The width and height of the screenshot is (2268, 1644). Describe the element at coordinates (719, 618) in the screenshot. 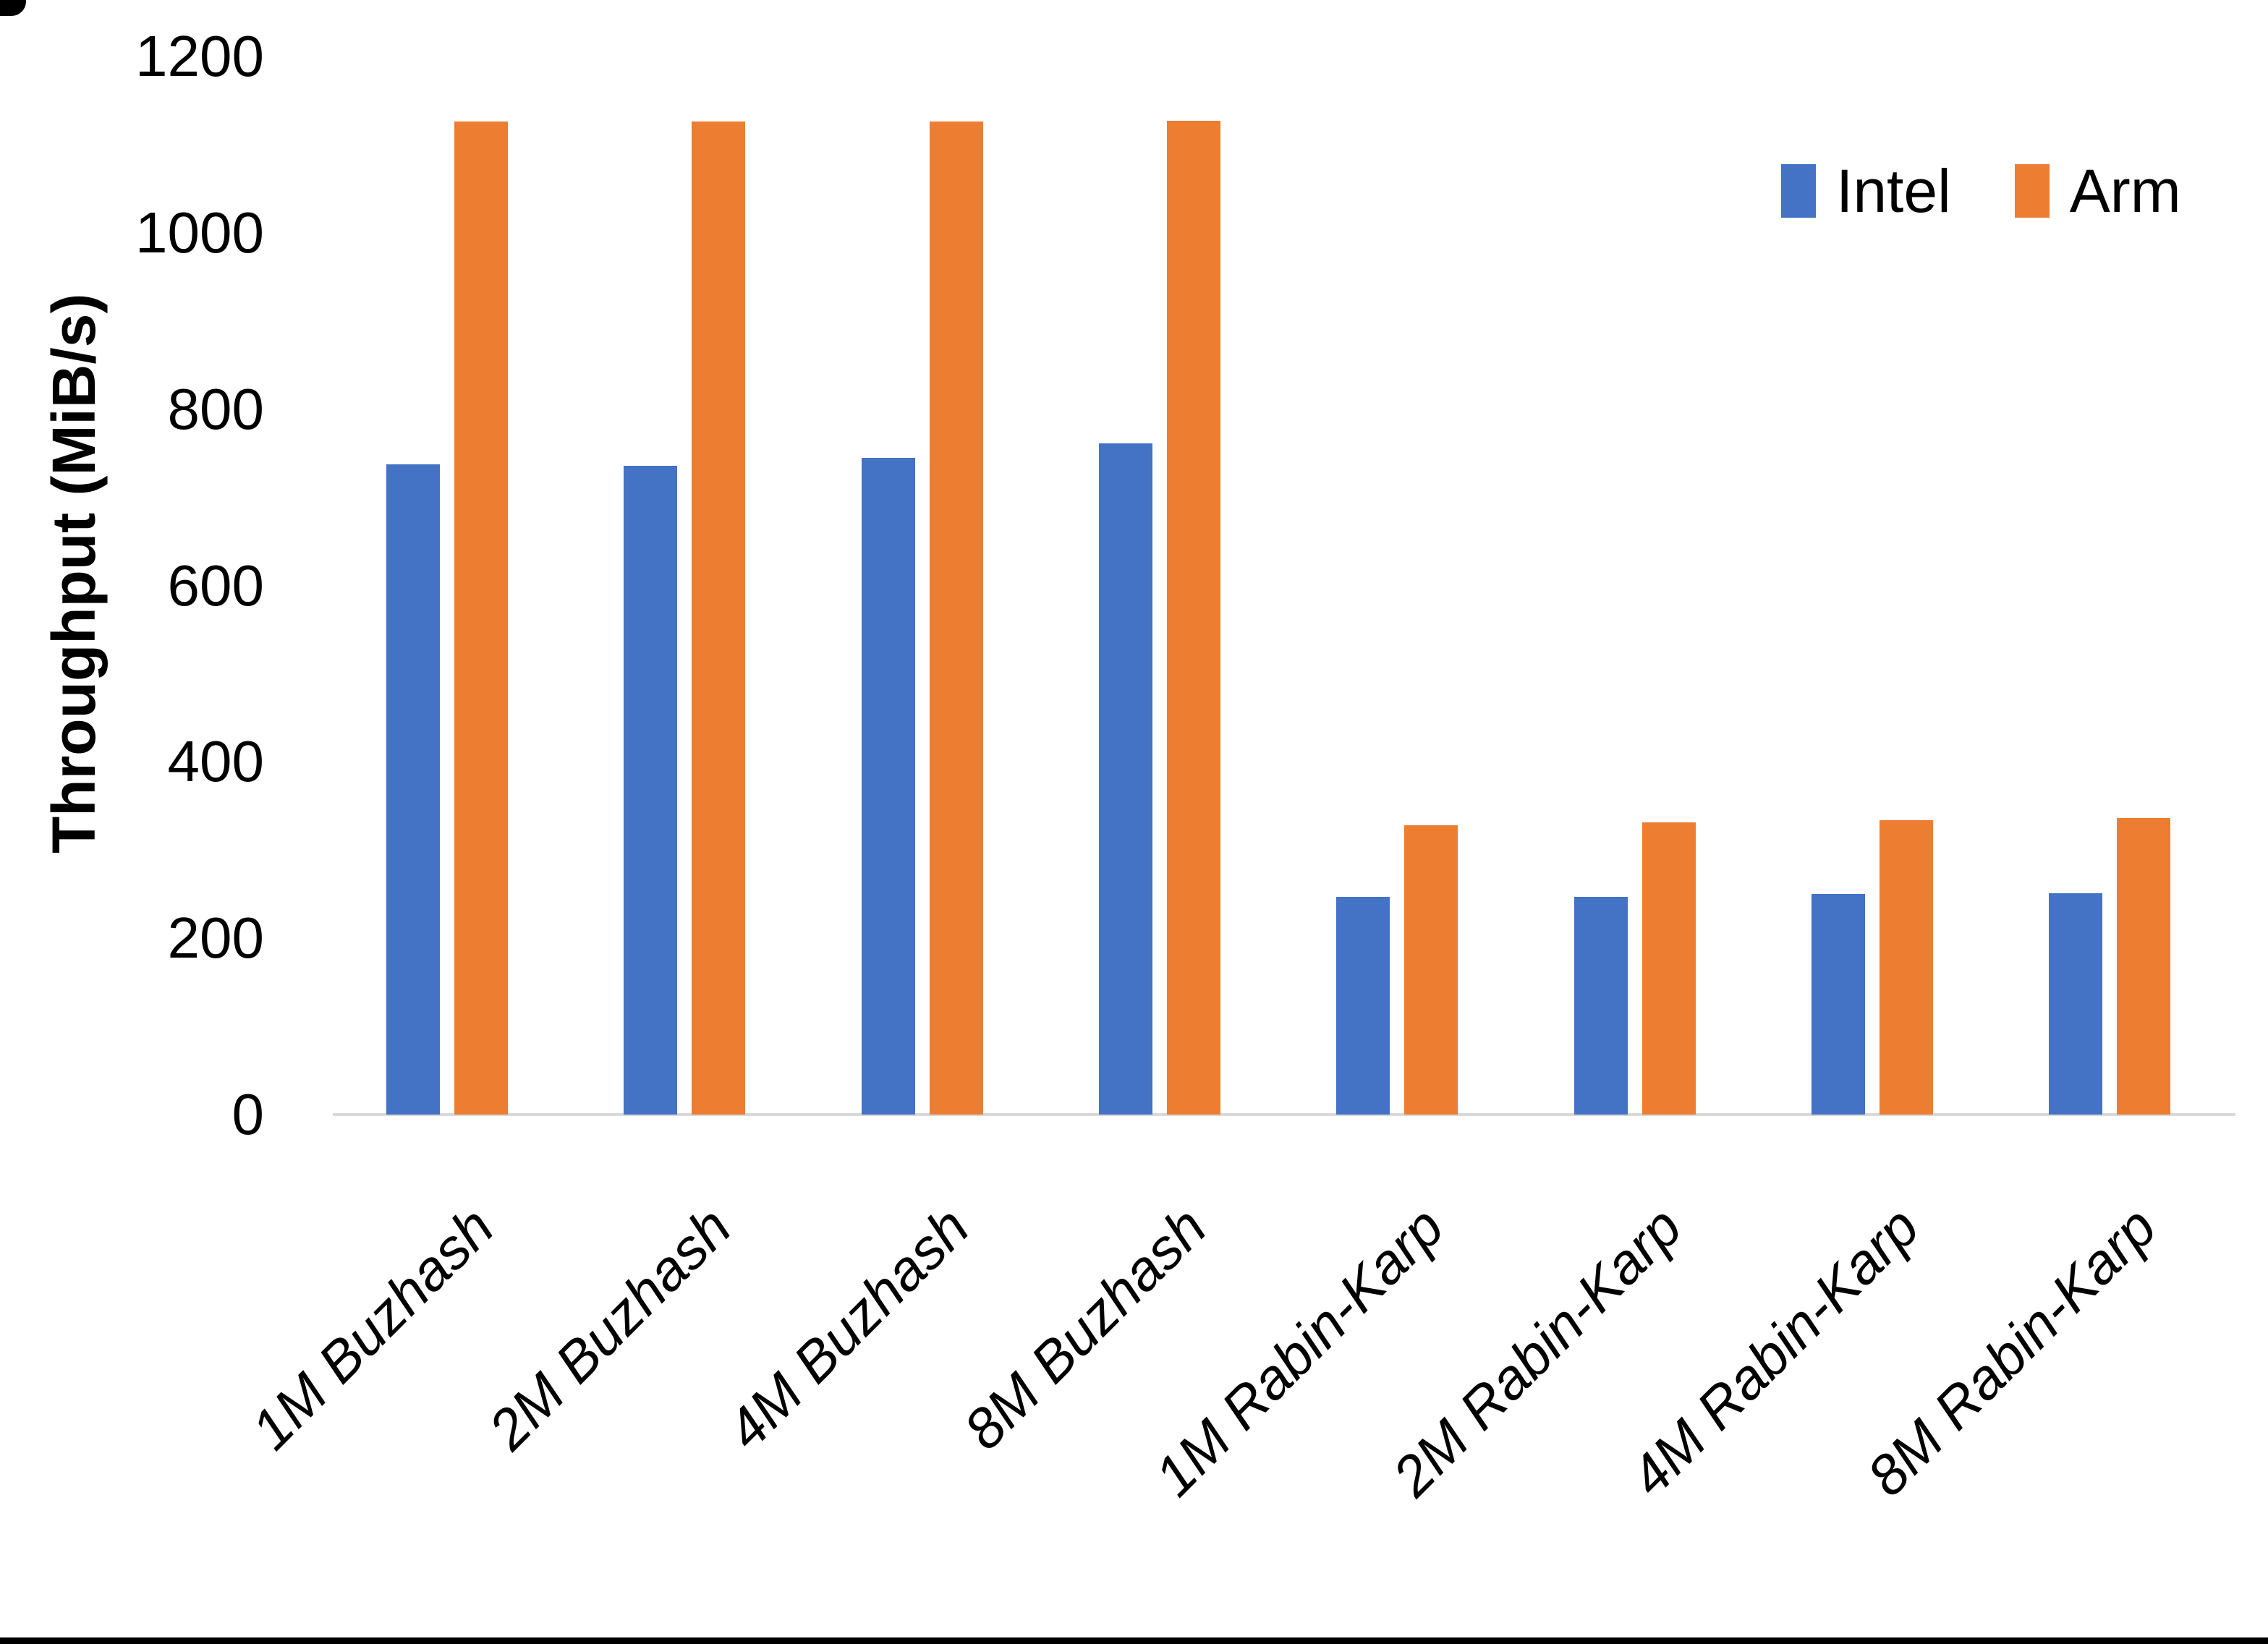

I see `bar-arm-2m-buzhash` at that location.